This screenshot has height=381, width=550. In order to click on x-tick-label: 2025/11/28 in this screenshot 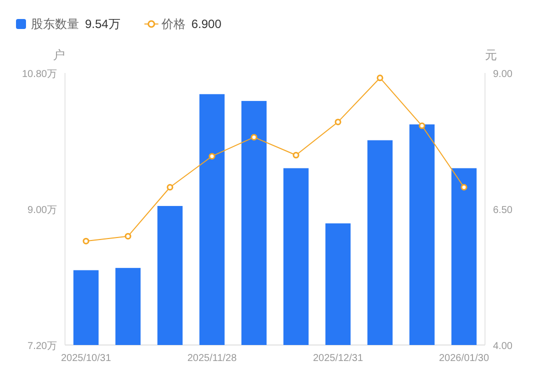, I will do `click(212, 358)`.